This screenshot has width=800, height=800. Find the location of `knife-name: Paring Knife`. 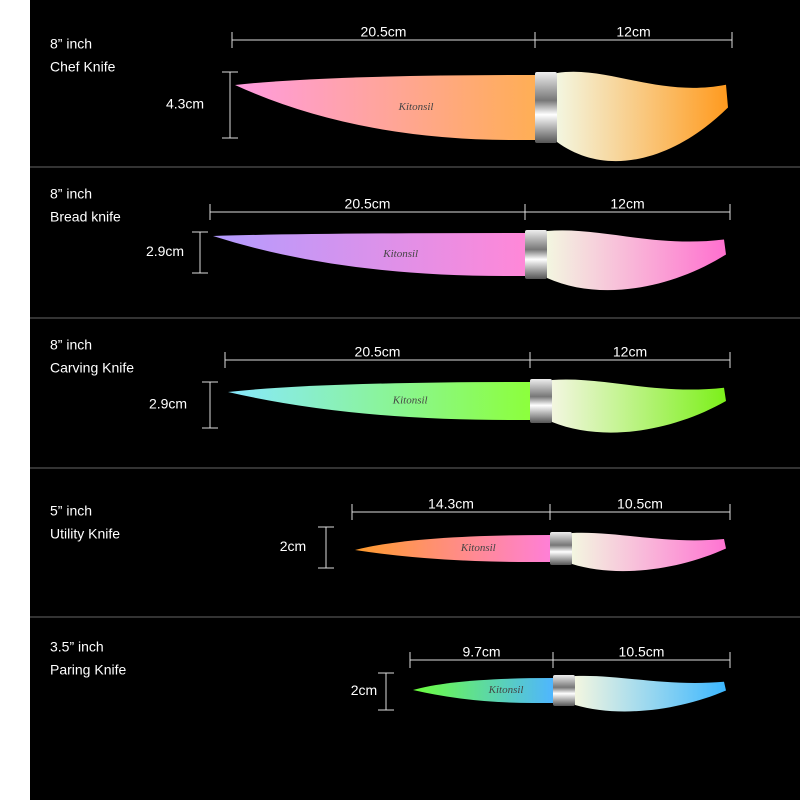

knife-name: Paring Knife is located at coordinates (88, 670).